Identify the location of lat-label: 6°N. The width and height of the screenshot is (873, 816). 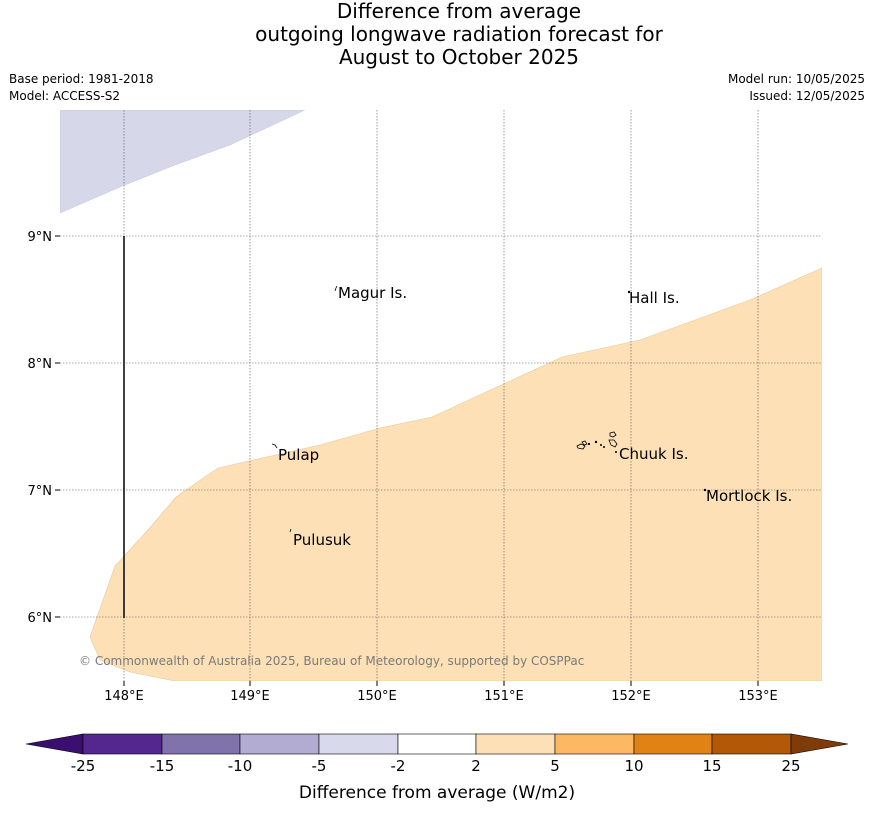
(40, 618).